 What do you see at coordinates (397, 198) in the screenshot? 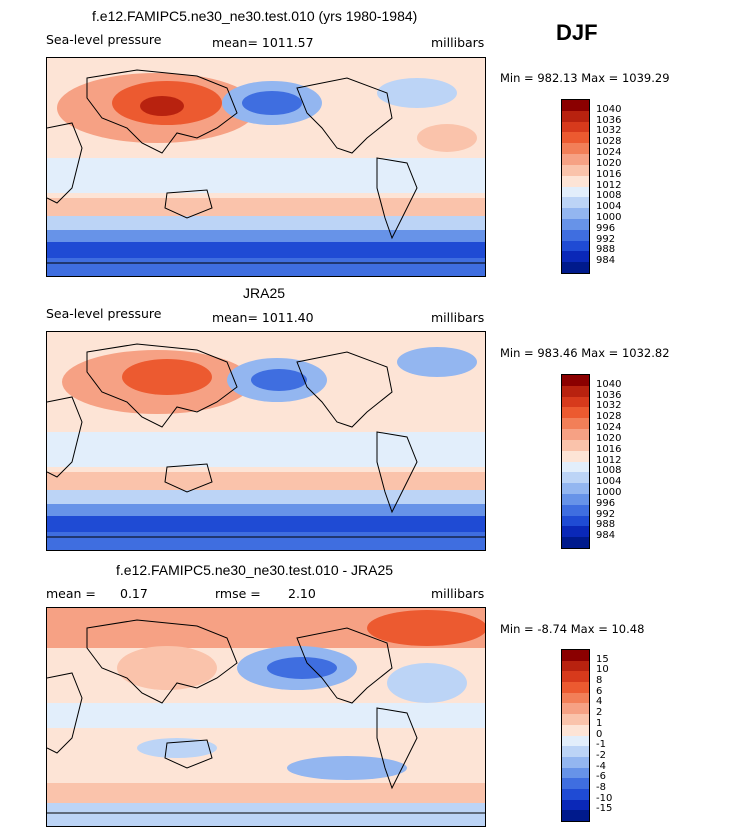
I see `south-america-coastline` at bounding box center [397, 198].